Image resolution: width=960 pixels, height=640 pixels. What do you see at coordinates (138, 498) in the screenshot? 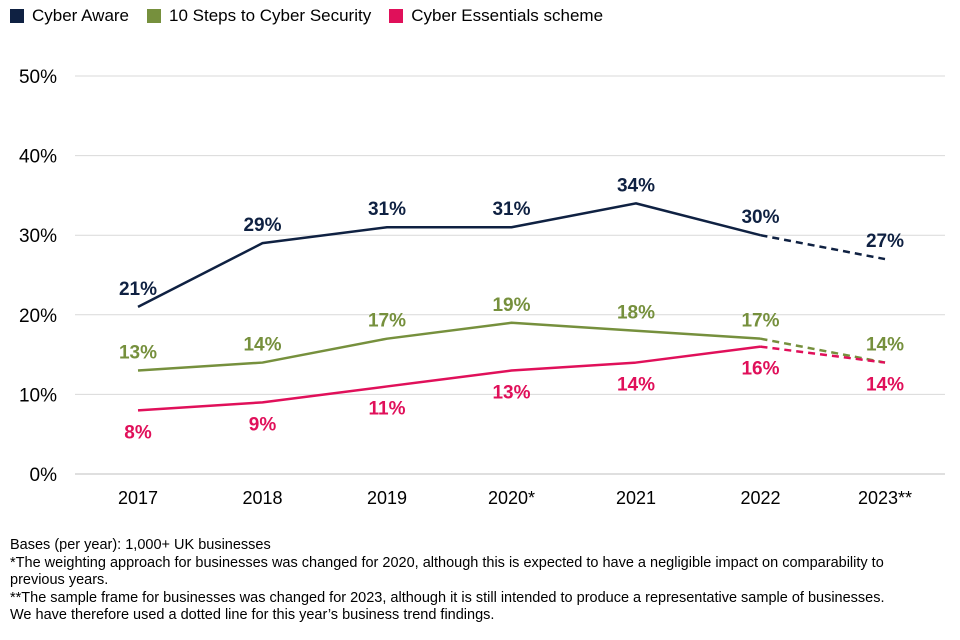
I see `x-tick-label: 2017` at bounding box center [138, 498].